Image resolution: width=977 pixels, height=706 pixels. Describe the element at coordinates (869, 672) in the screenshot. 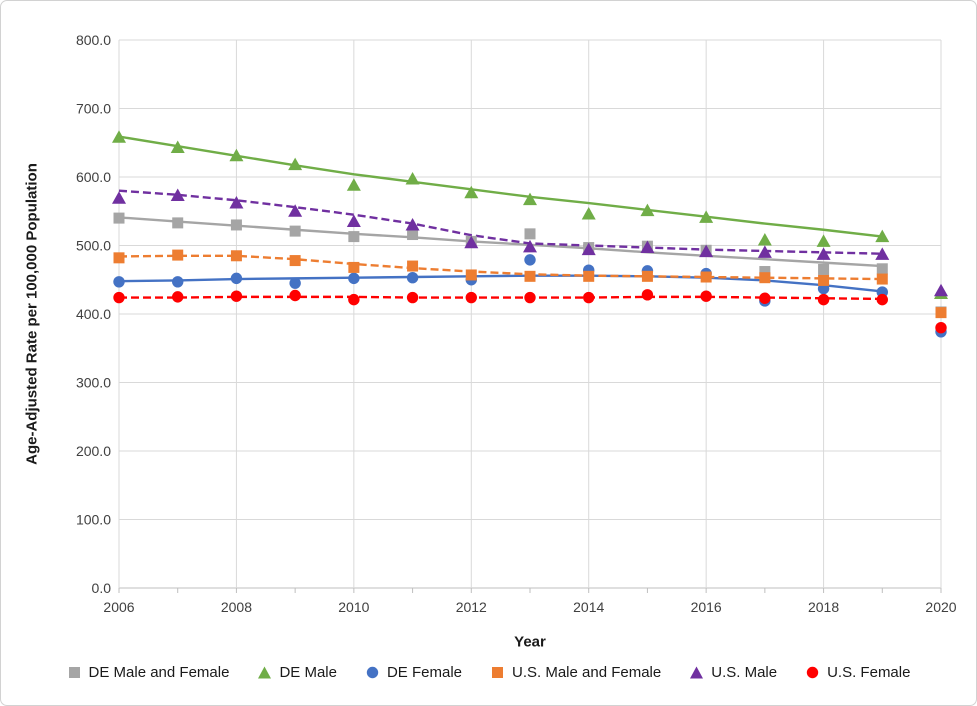

I see `legend-label: U.S. Female` at that location.